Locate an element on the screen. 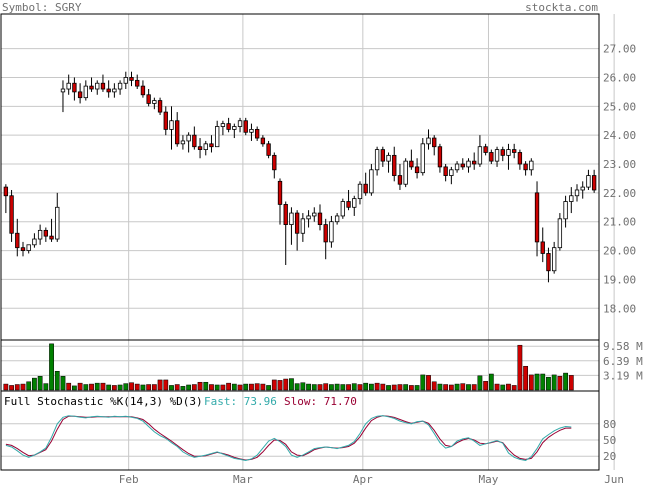  symbol-label: Symbol: SGRY is located at coordinates (42, 7).